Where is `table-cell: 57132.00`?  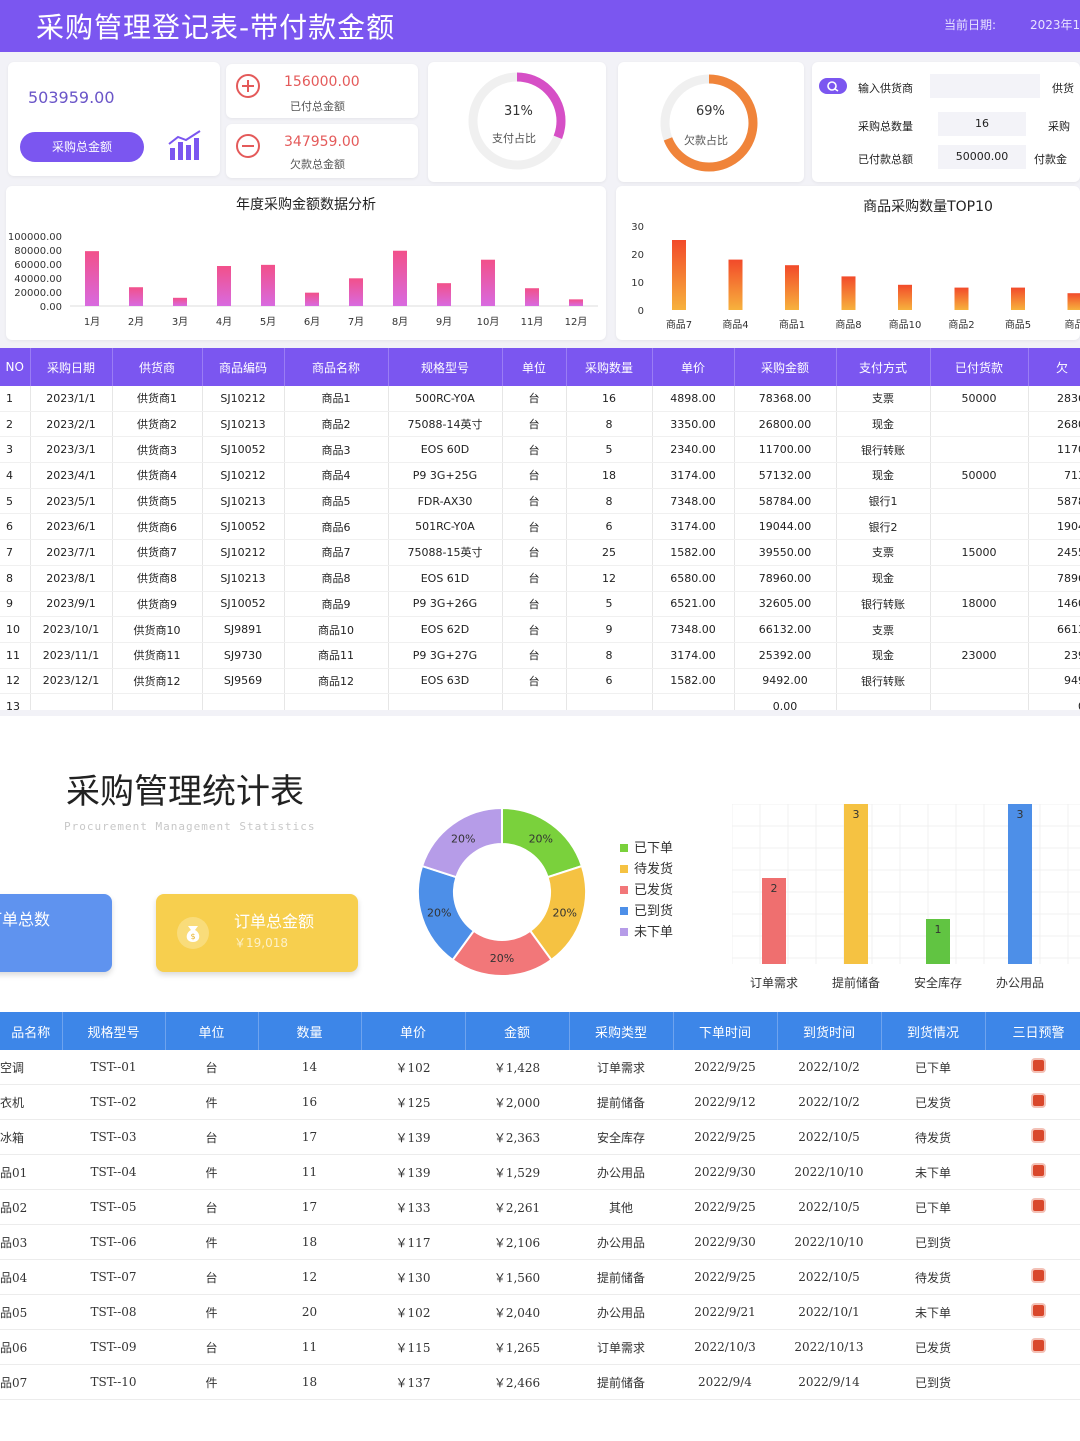 table-cell: 57132.00 is located at coordinates (785, 475).